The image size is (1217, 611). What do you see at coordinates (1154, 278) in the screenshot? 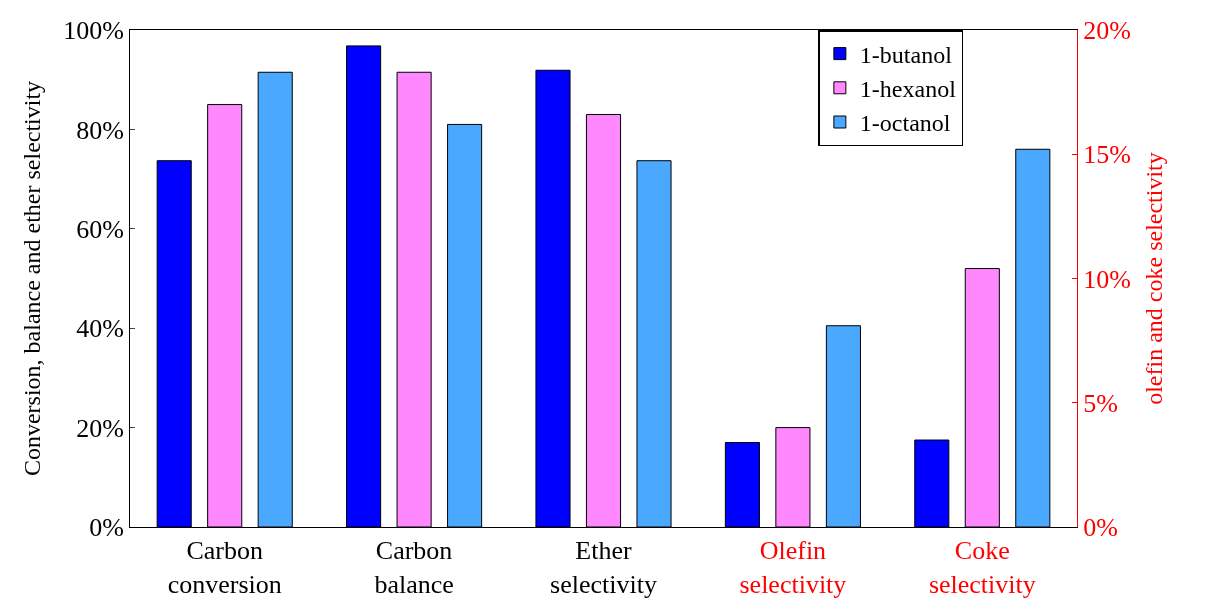
I see `y2-axis-title: olefin and coke selectivity` at bounding box center [1154, 278].